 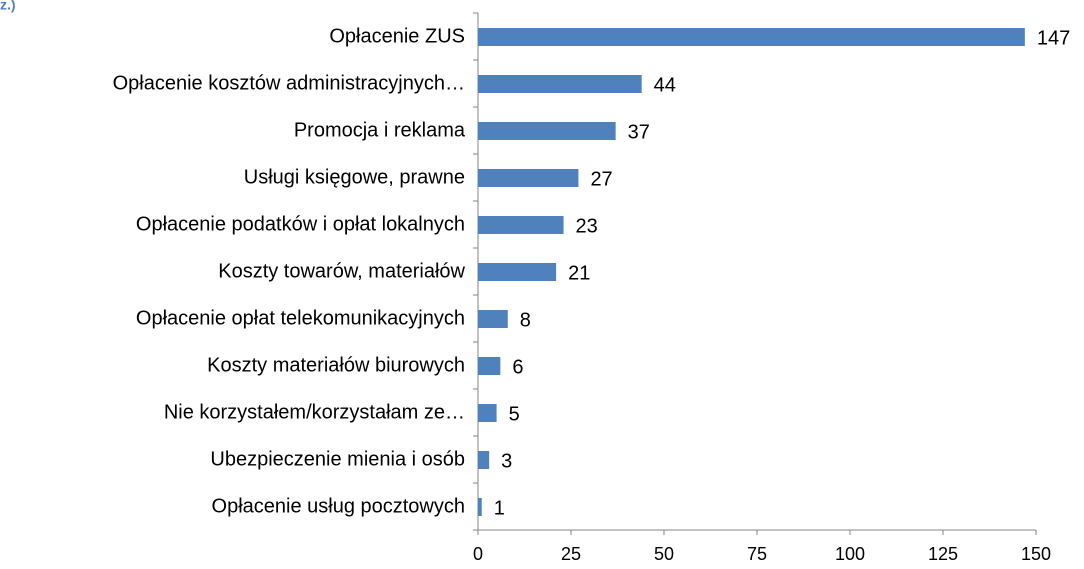 I want to click on value-label: 27, so click(x=601, y=179).